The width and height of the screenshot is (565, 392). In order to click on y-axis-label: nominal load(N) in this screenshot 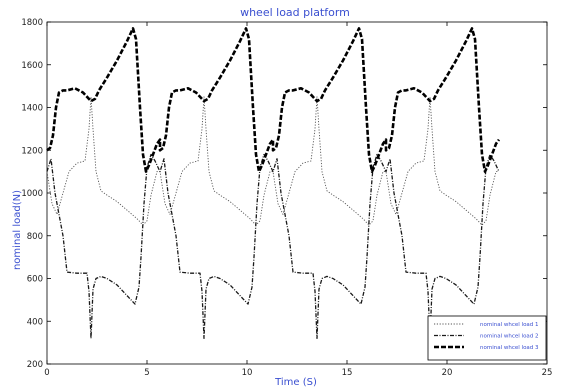, I will do `click(17, 230)`.